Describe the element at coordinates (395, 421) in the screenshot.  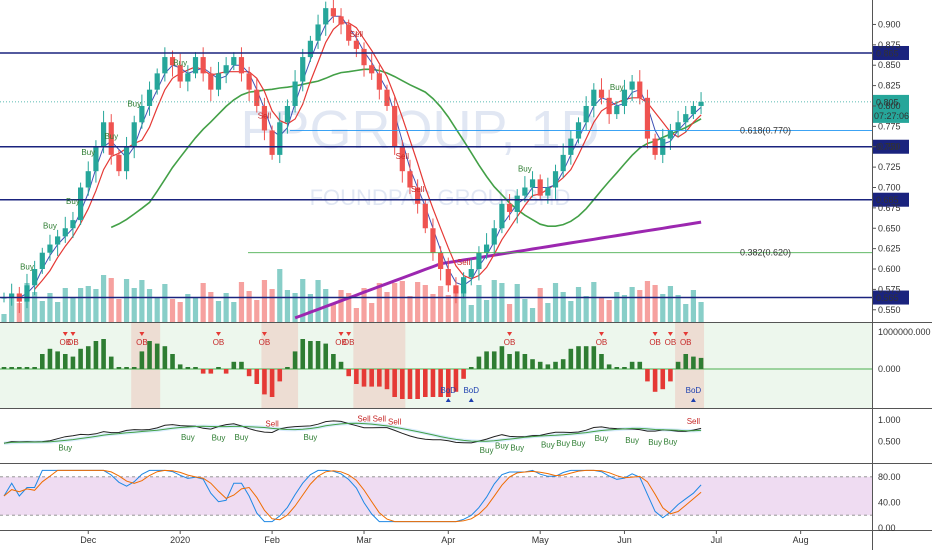
I see `trend-signal-sell: Sell` at that location.